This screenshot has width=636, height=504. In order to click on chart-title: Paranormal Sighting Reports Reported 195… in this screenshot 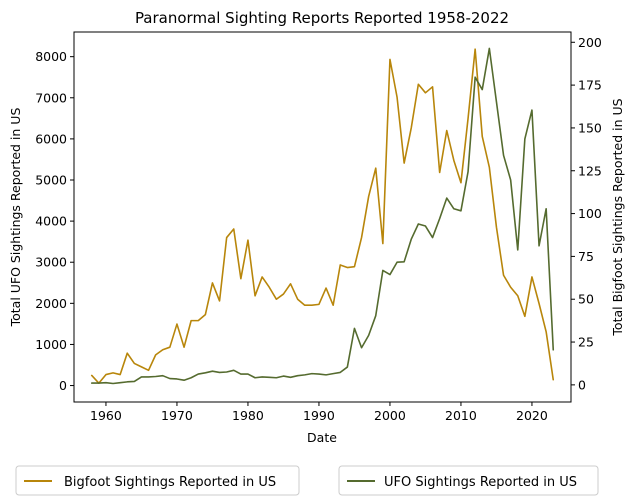, I will do `click(322, 18)`.